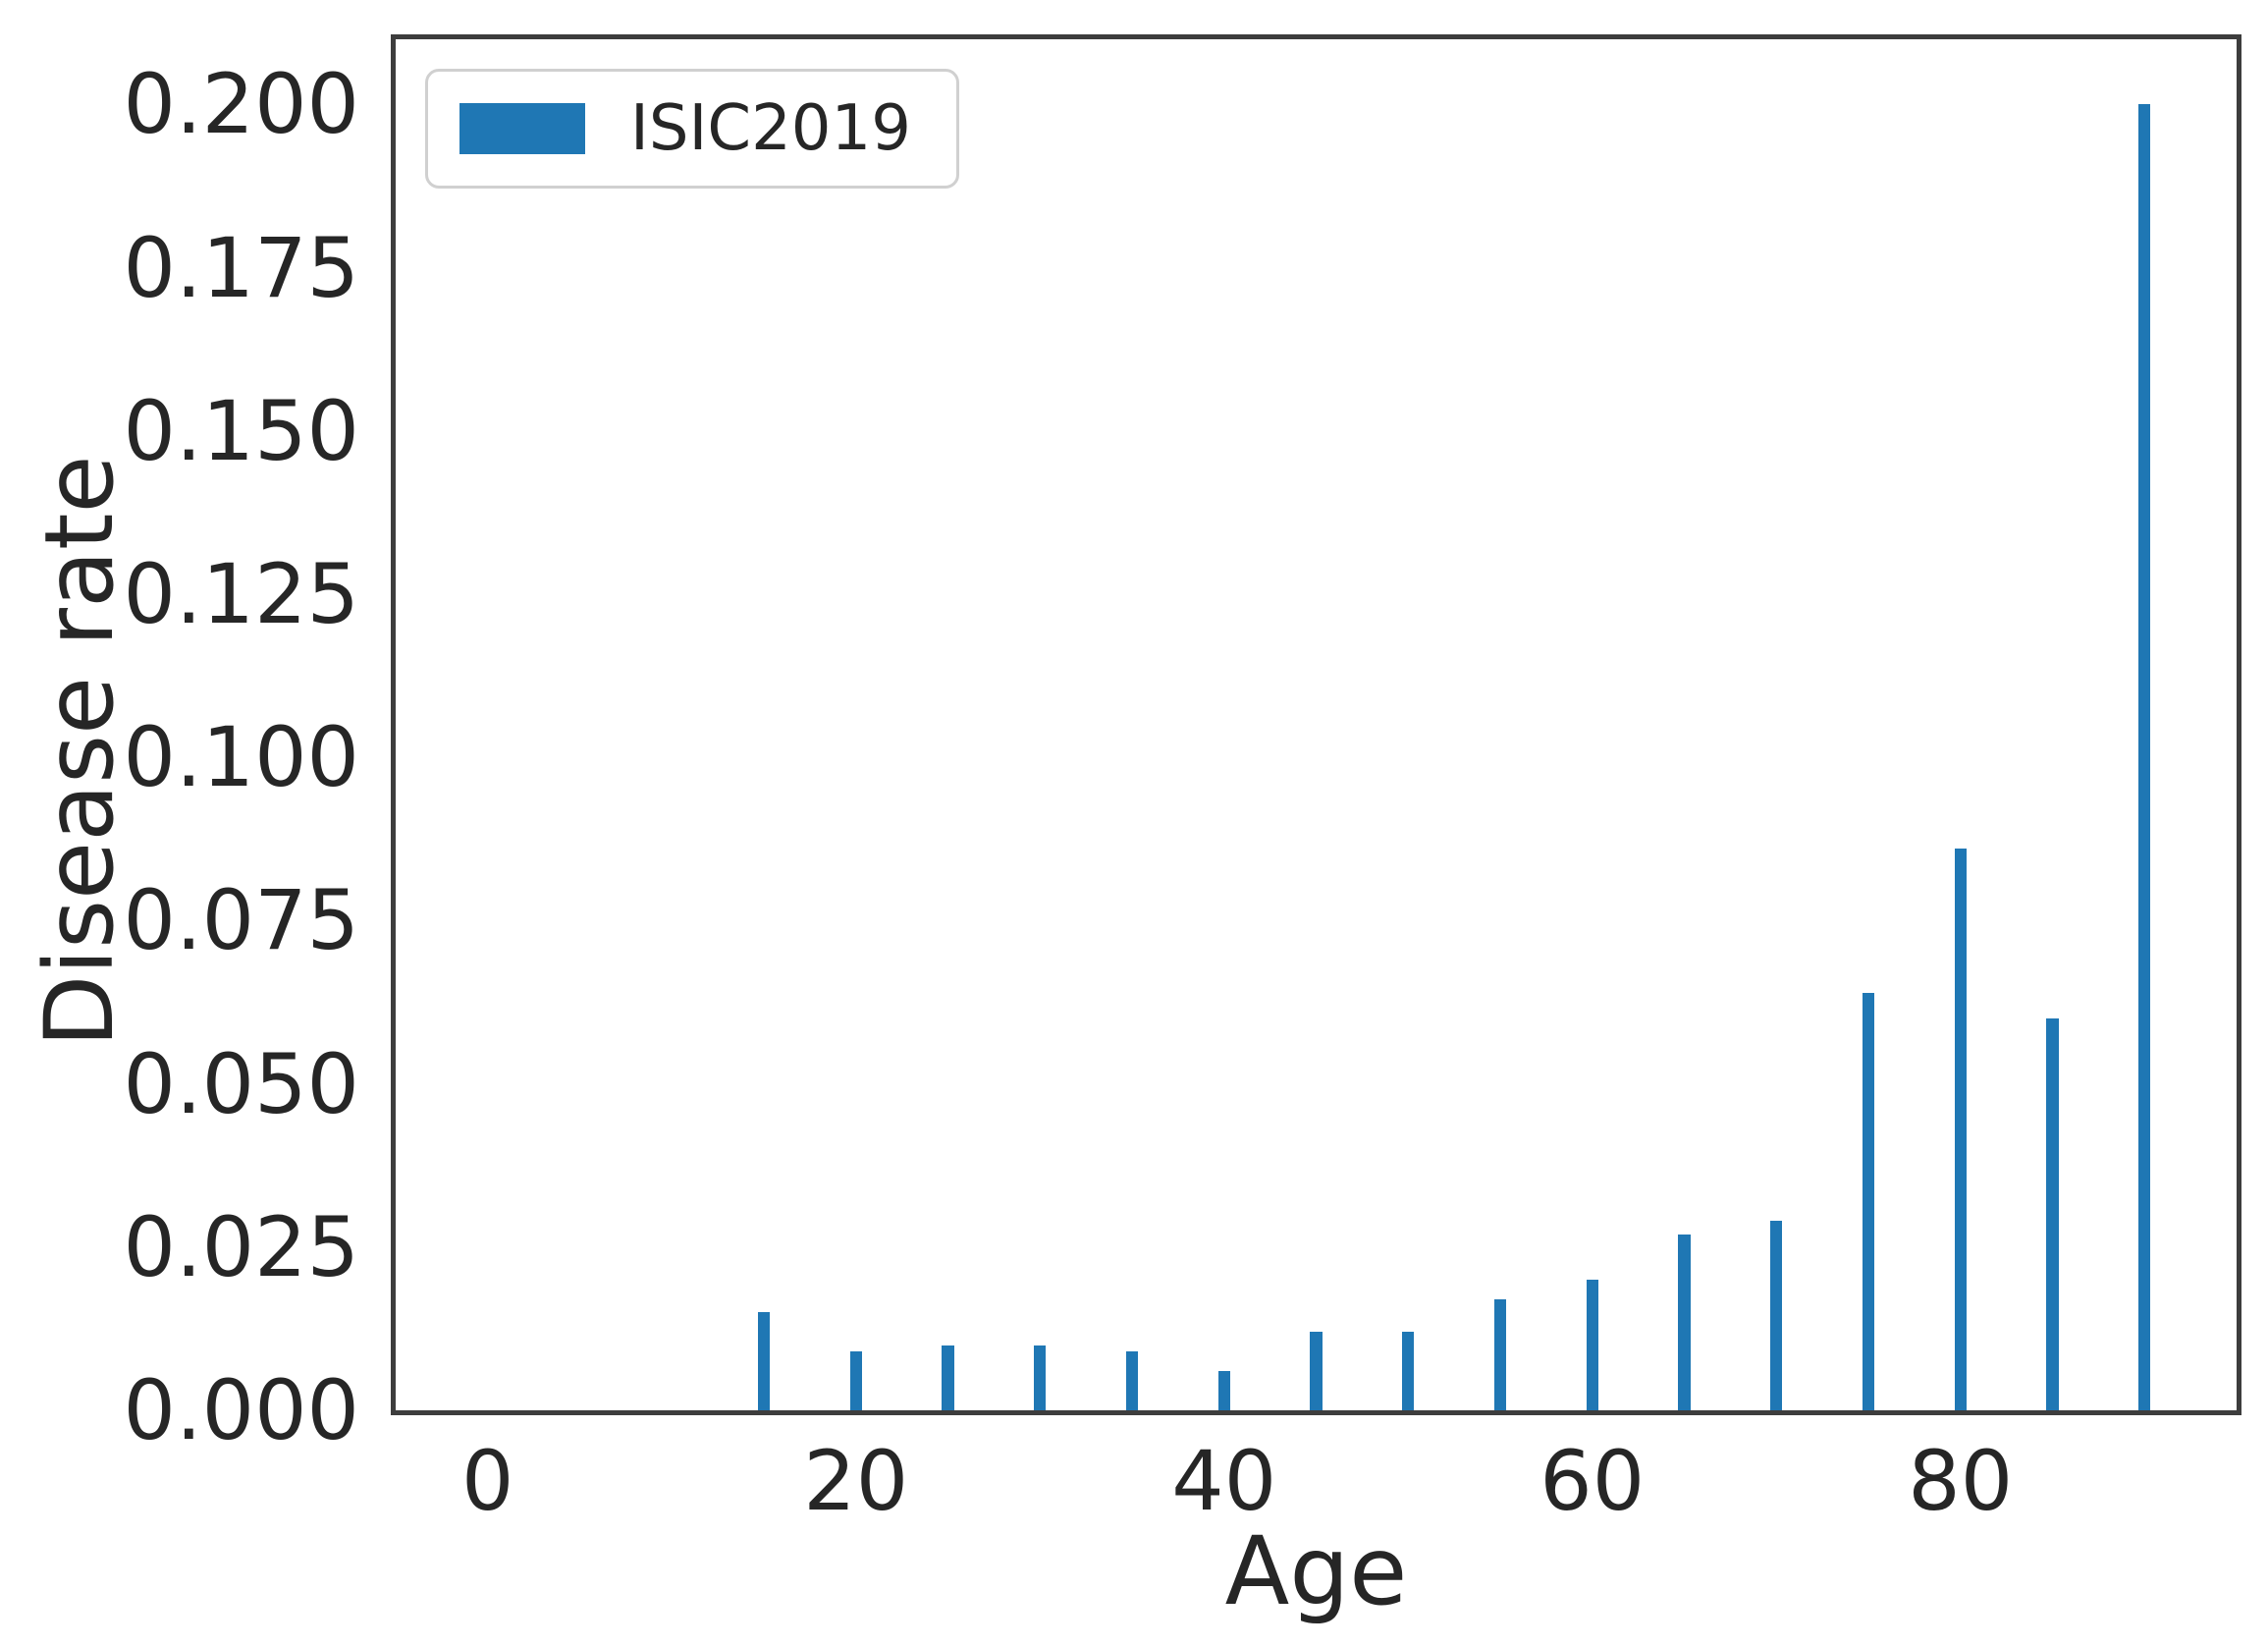 The width and height of the screenshot is (2268, 1647). Describe the element at coordinates (241, 267) in the screenshot. I see `y-tick-label-0.175: 0.175` at that location.